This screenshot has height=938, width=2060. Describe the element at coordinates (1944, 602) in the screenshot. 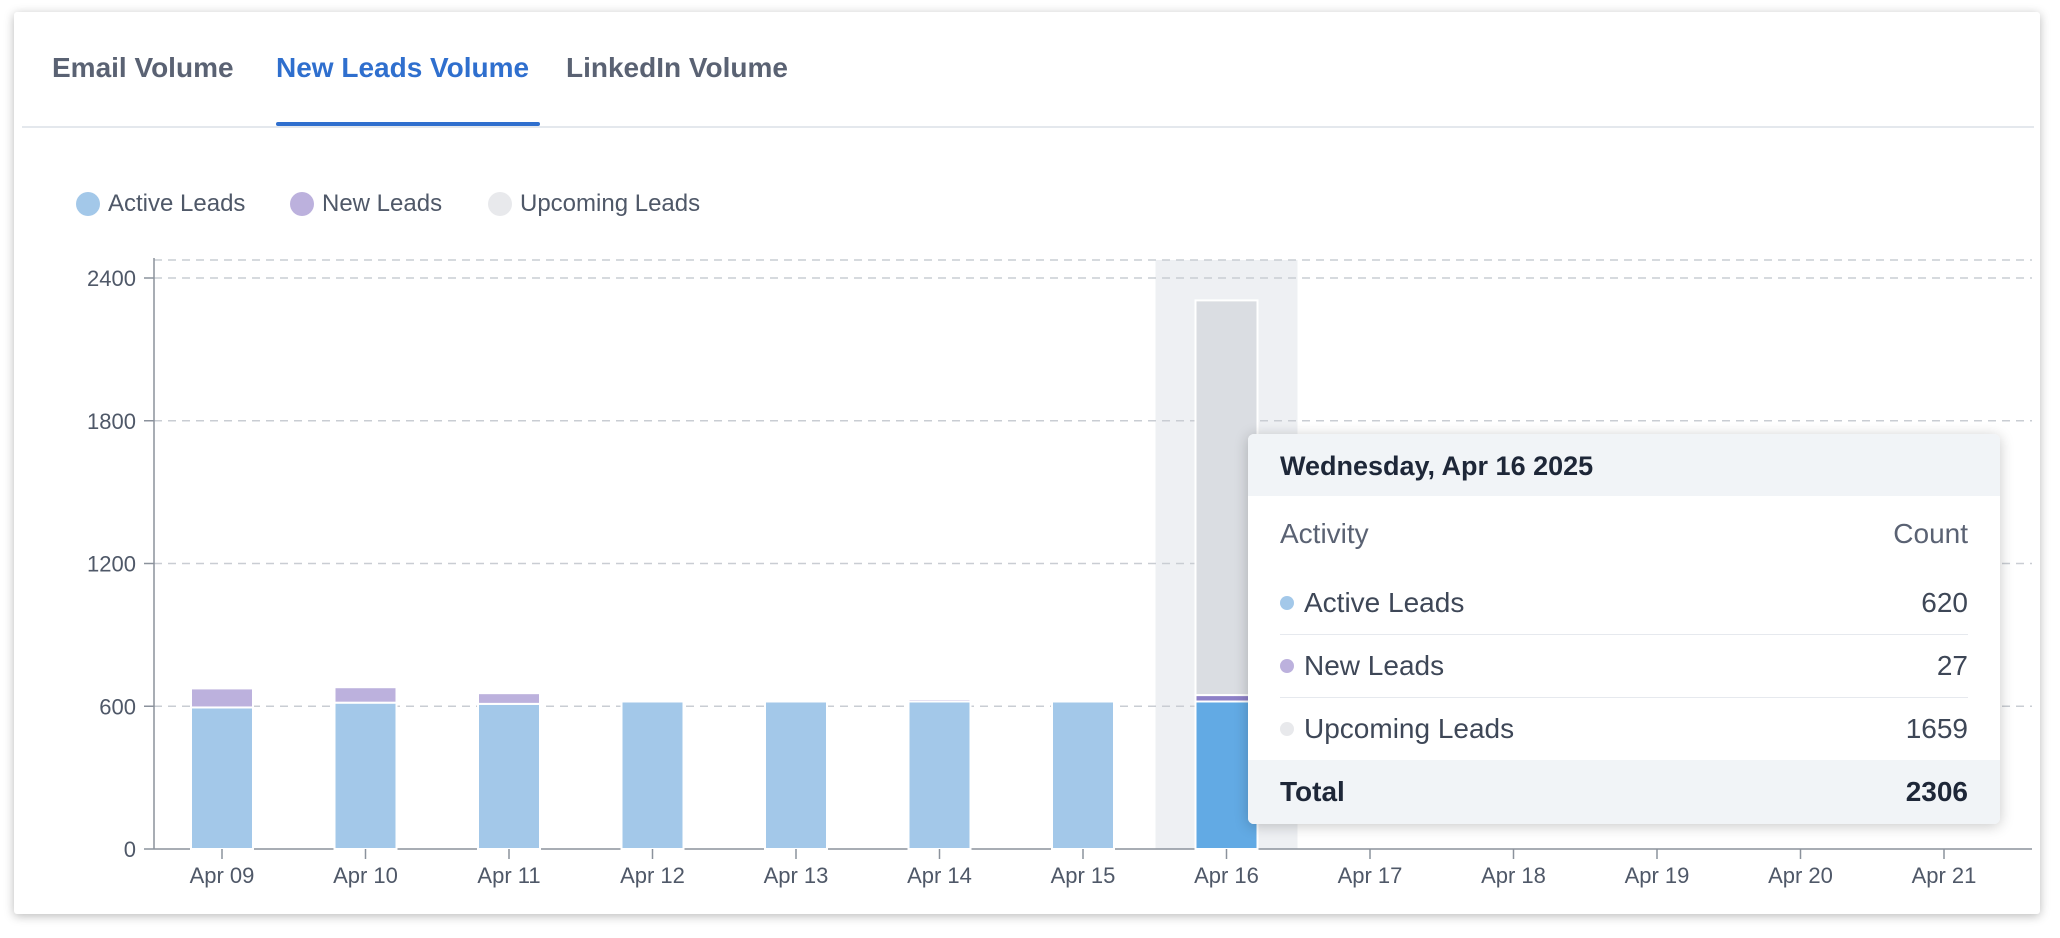

I see `tooltip-row-count: 620` at that location.